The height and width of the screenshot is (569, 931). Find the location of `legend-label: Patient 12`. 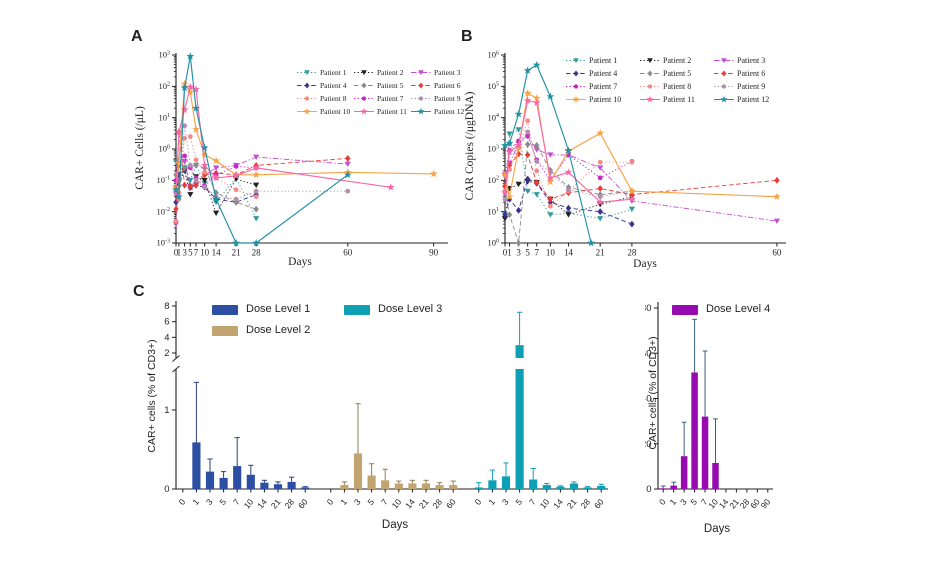

legend-label: Patient 12 is located at coordinates (753, 99).